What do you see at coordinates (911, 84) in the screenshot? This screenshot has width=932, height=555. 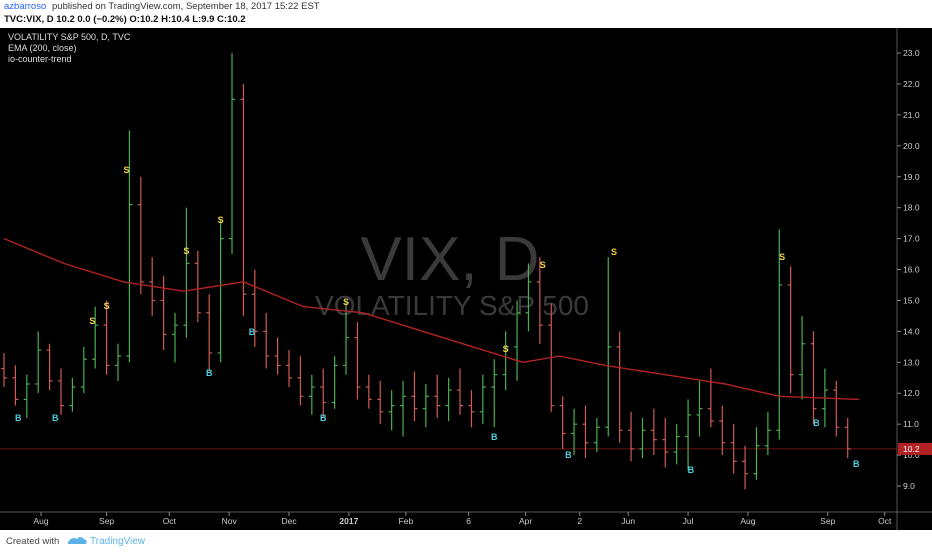 I see `y-tick-label: 22.0` at bounding box center [911, 84].